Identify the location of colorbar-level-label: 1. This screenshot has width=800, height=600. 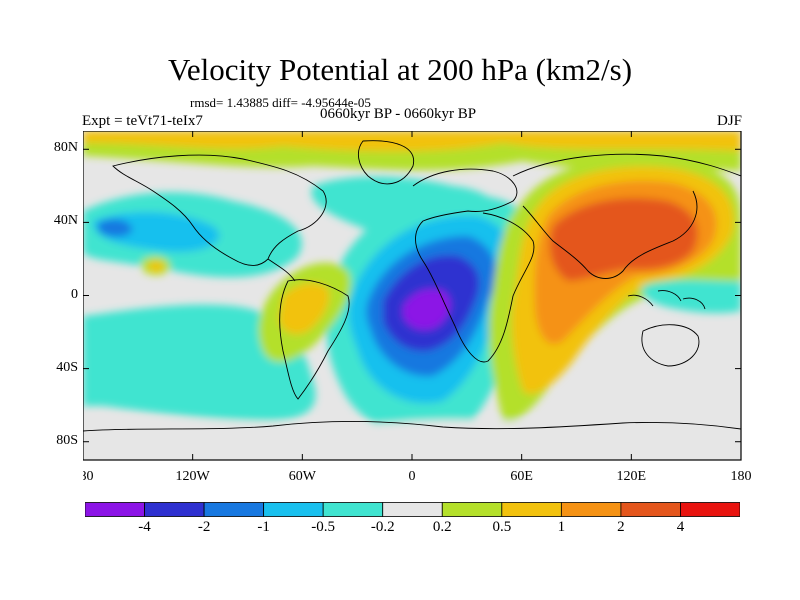
(561, 527).